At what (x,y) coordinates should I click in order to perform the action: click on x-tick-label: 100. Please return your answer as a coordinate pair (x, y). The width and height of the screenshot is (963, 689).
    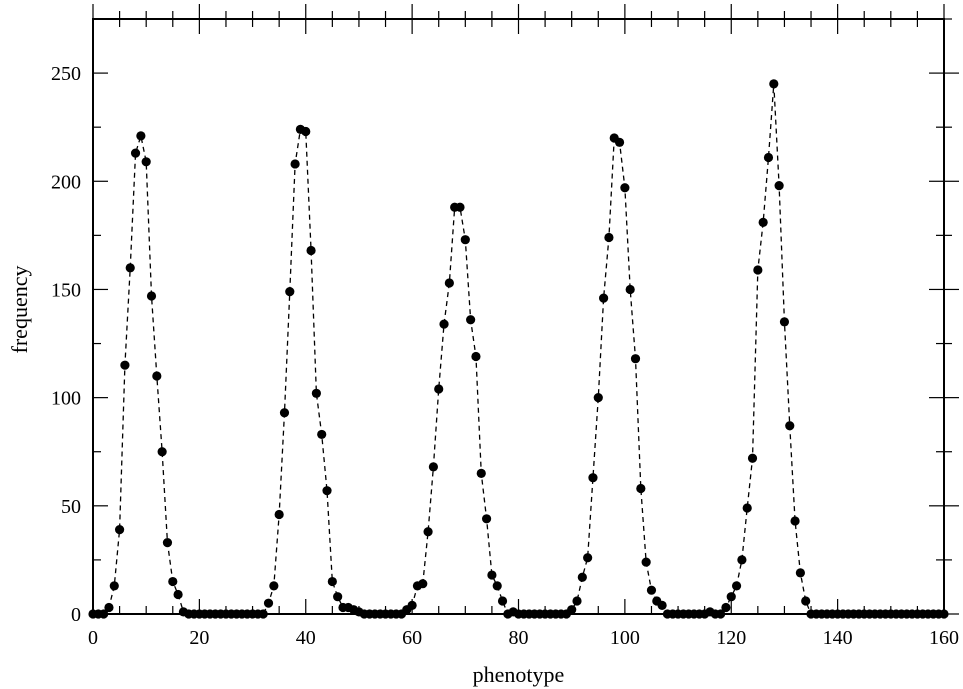
    Looking at the image, I should click on (625, 638).